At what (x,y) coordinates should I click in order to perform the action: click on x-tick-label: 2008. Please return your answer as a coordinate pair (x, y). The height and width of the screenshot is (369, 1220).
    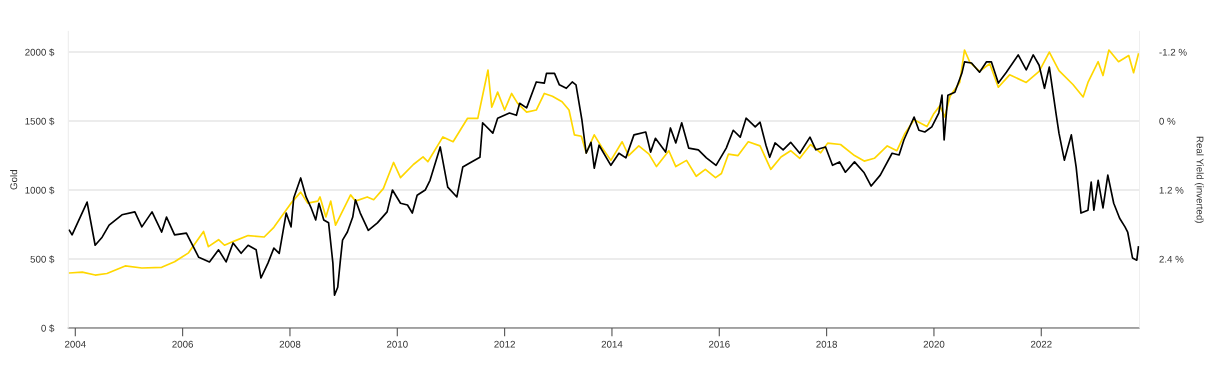
    Looking at the image, I should click on (290, 344).